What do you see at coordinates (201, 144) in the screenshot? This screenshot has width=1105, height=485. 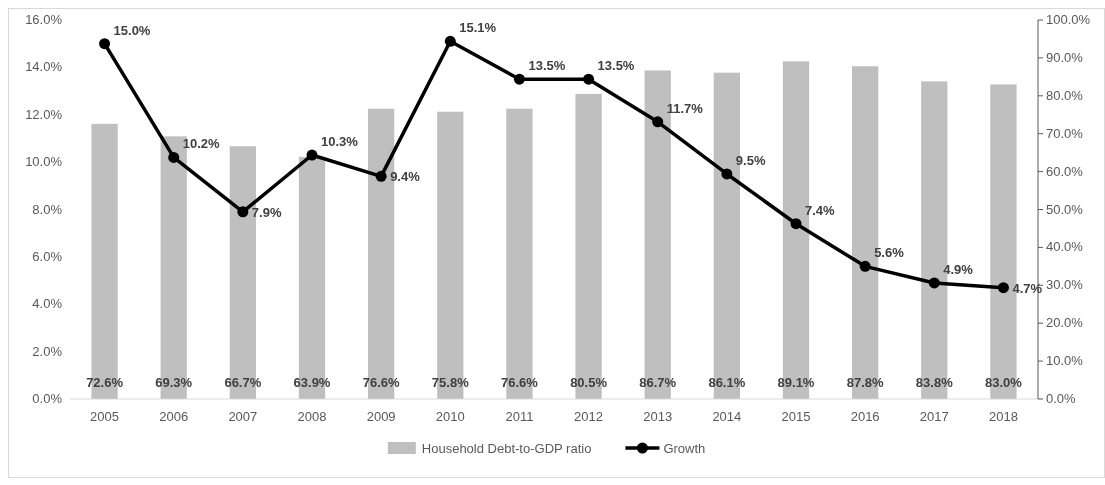 I see `data-label: 10.2%` at bounding box center [201, 144].